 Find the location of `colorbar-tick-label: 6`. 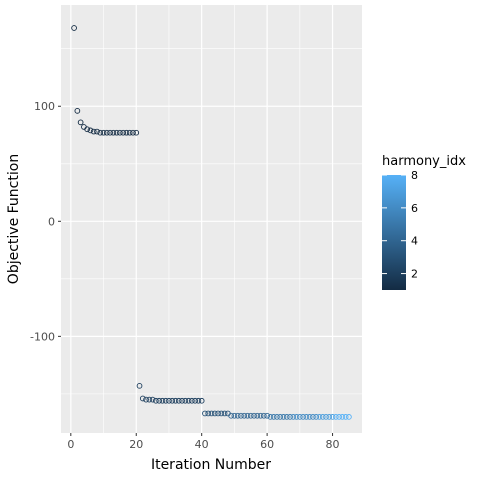

colorbar-tick-label: 6 is located at coordinates (414, 208).